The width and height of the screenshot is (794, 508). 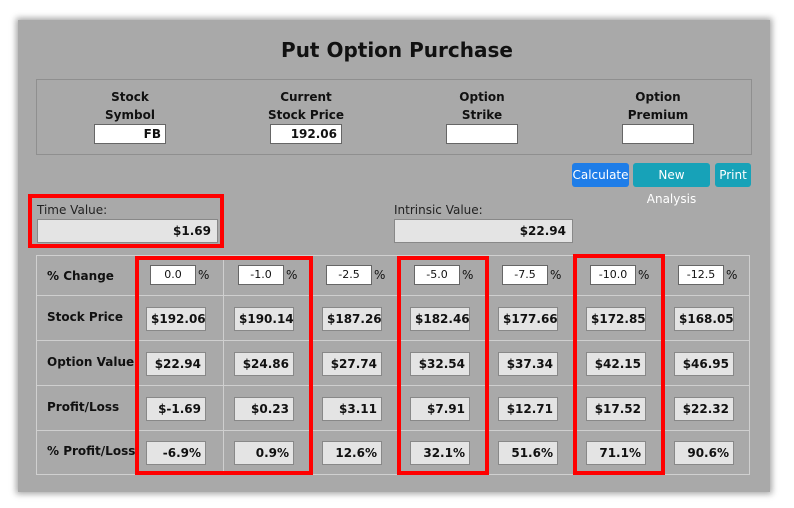 I want to click on pct-change-input-col4: -7.5, so click(x=525, y=275).